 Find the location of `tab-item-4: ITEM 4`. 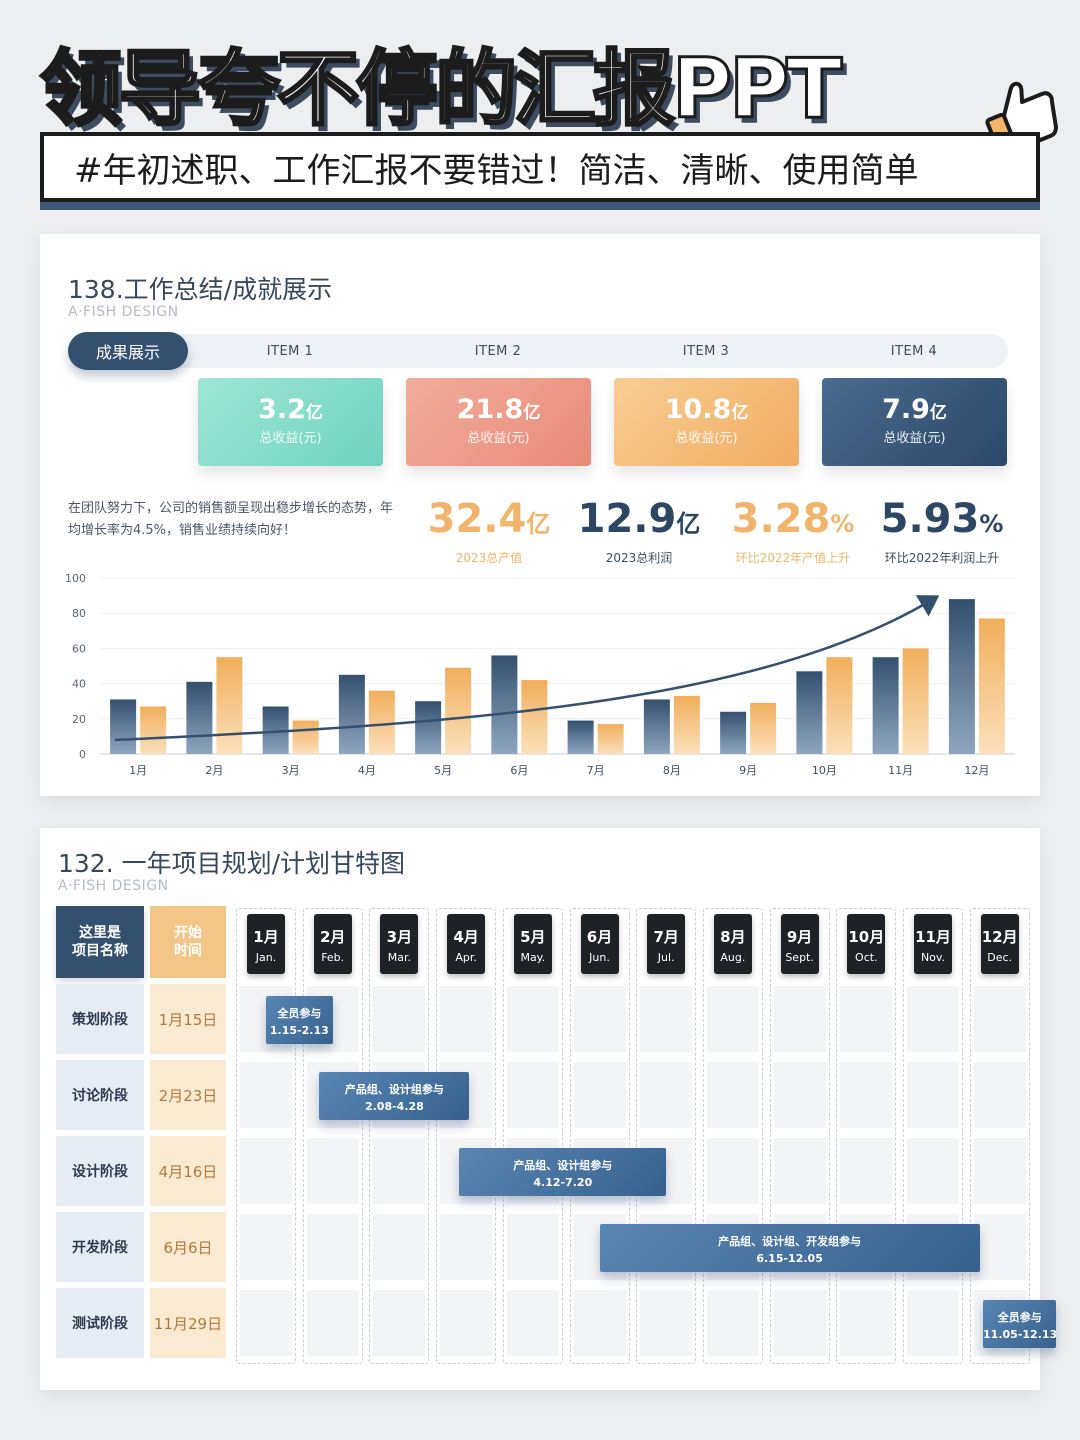

tab-item-4: ITEM 4 is located at coordinates (914, 351).